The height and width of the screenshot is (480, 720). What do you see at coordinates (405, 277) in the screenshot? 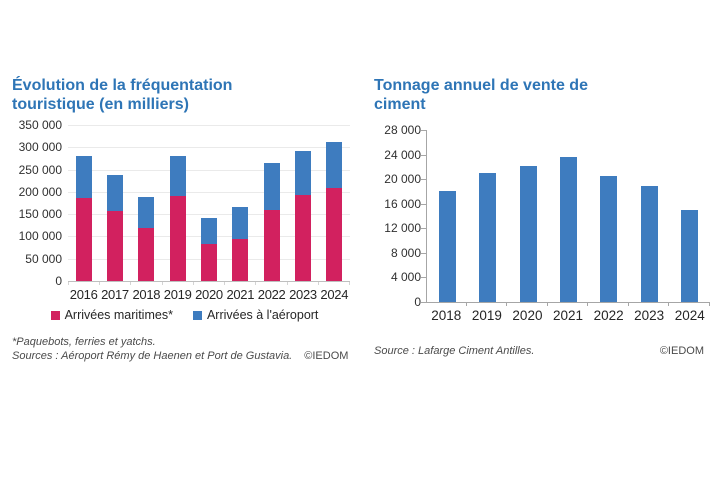
I see `y-tick-label: 4 000` at bounding box center [405, 277].